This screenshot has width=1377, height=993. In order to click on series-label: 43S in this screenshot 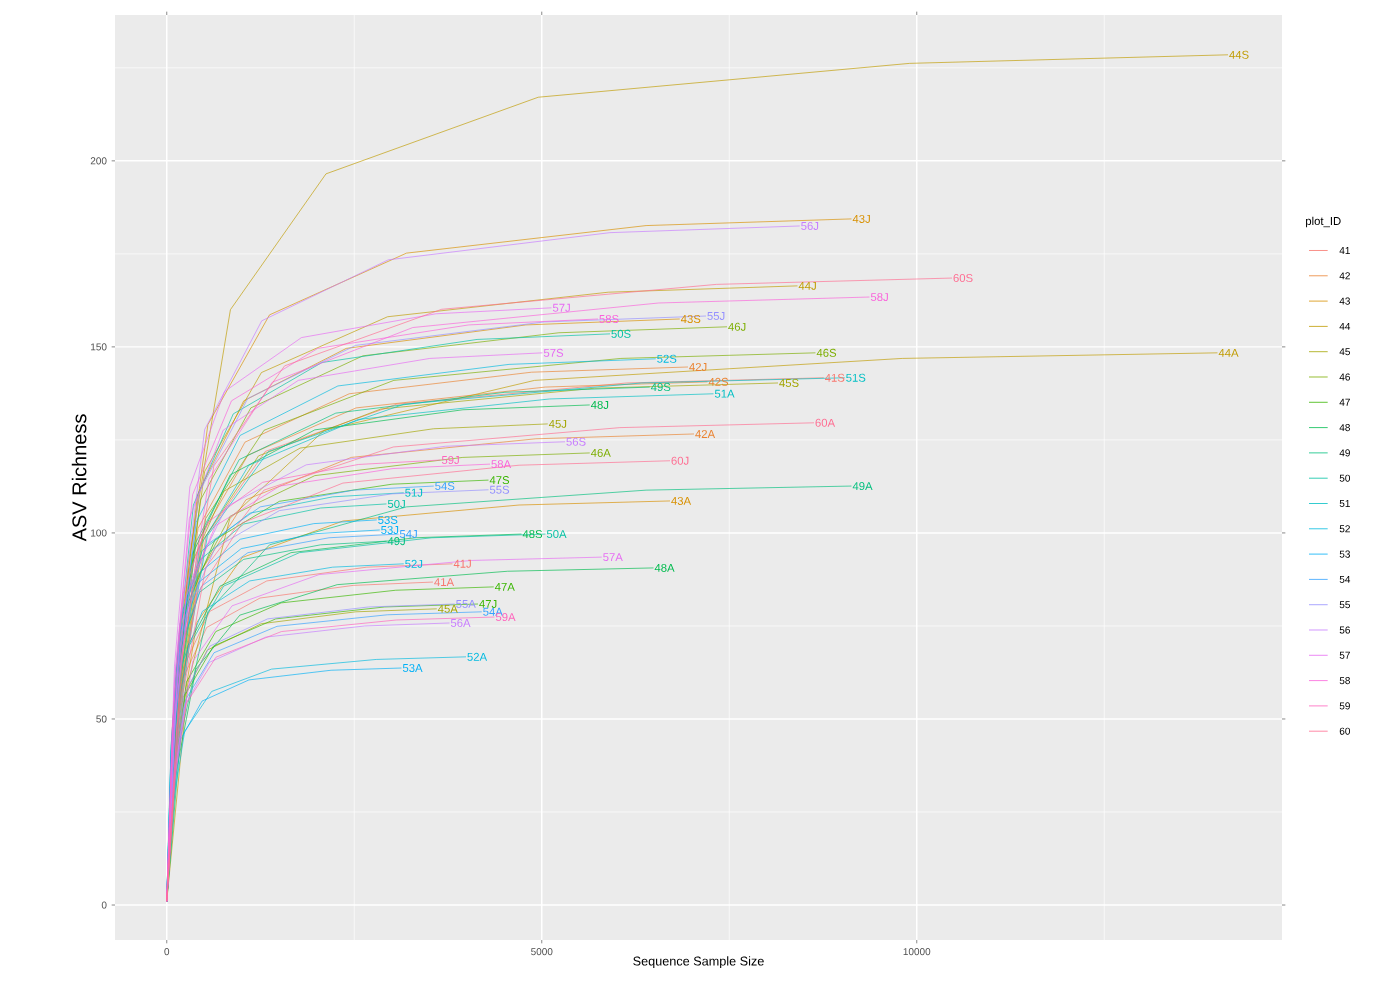, I will do `click(690, 318)`.